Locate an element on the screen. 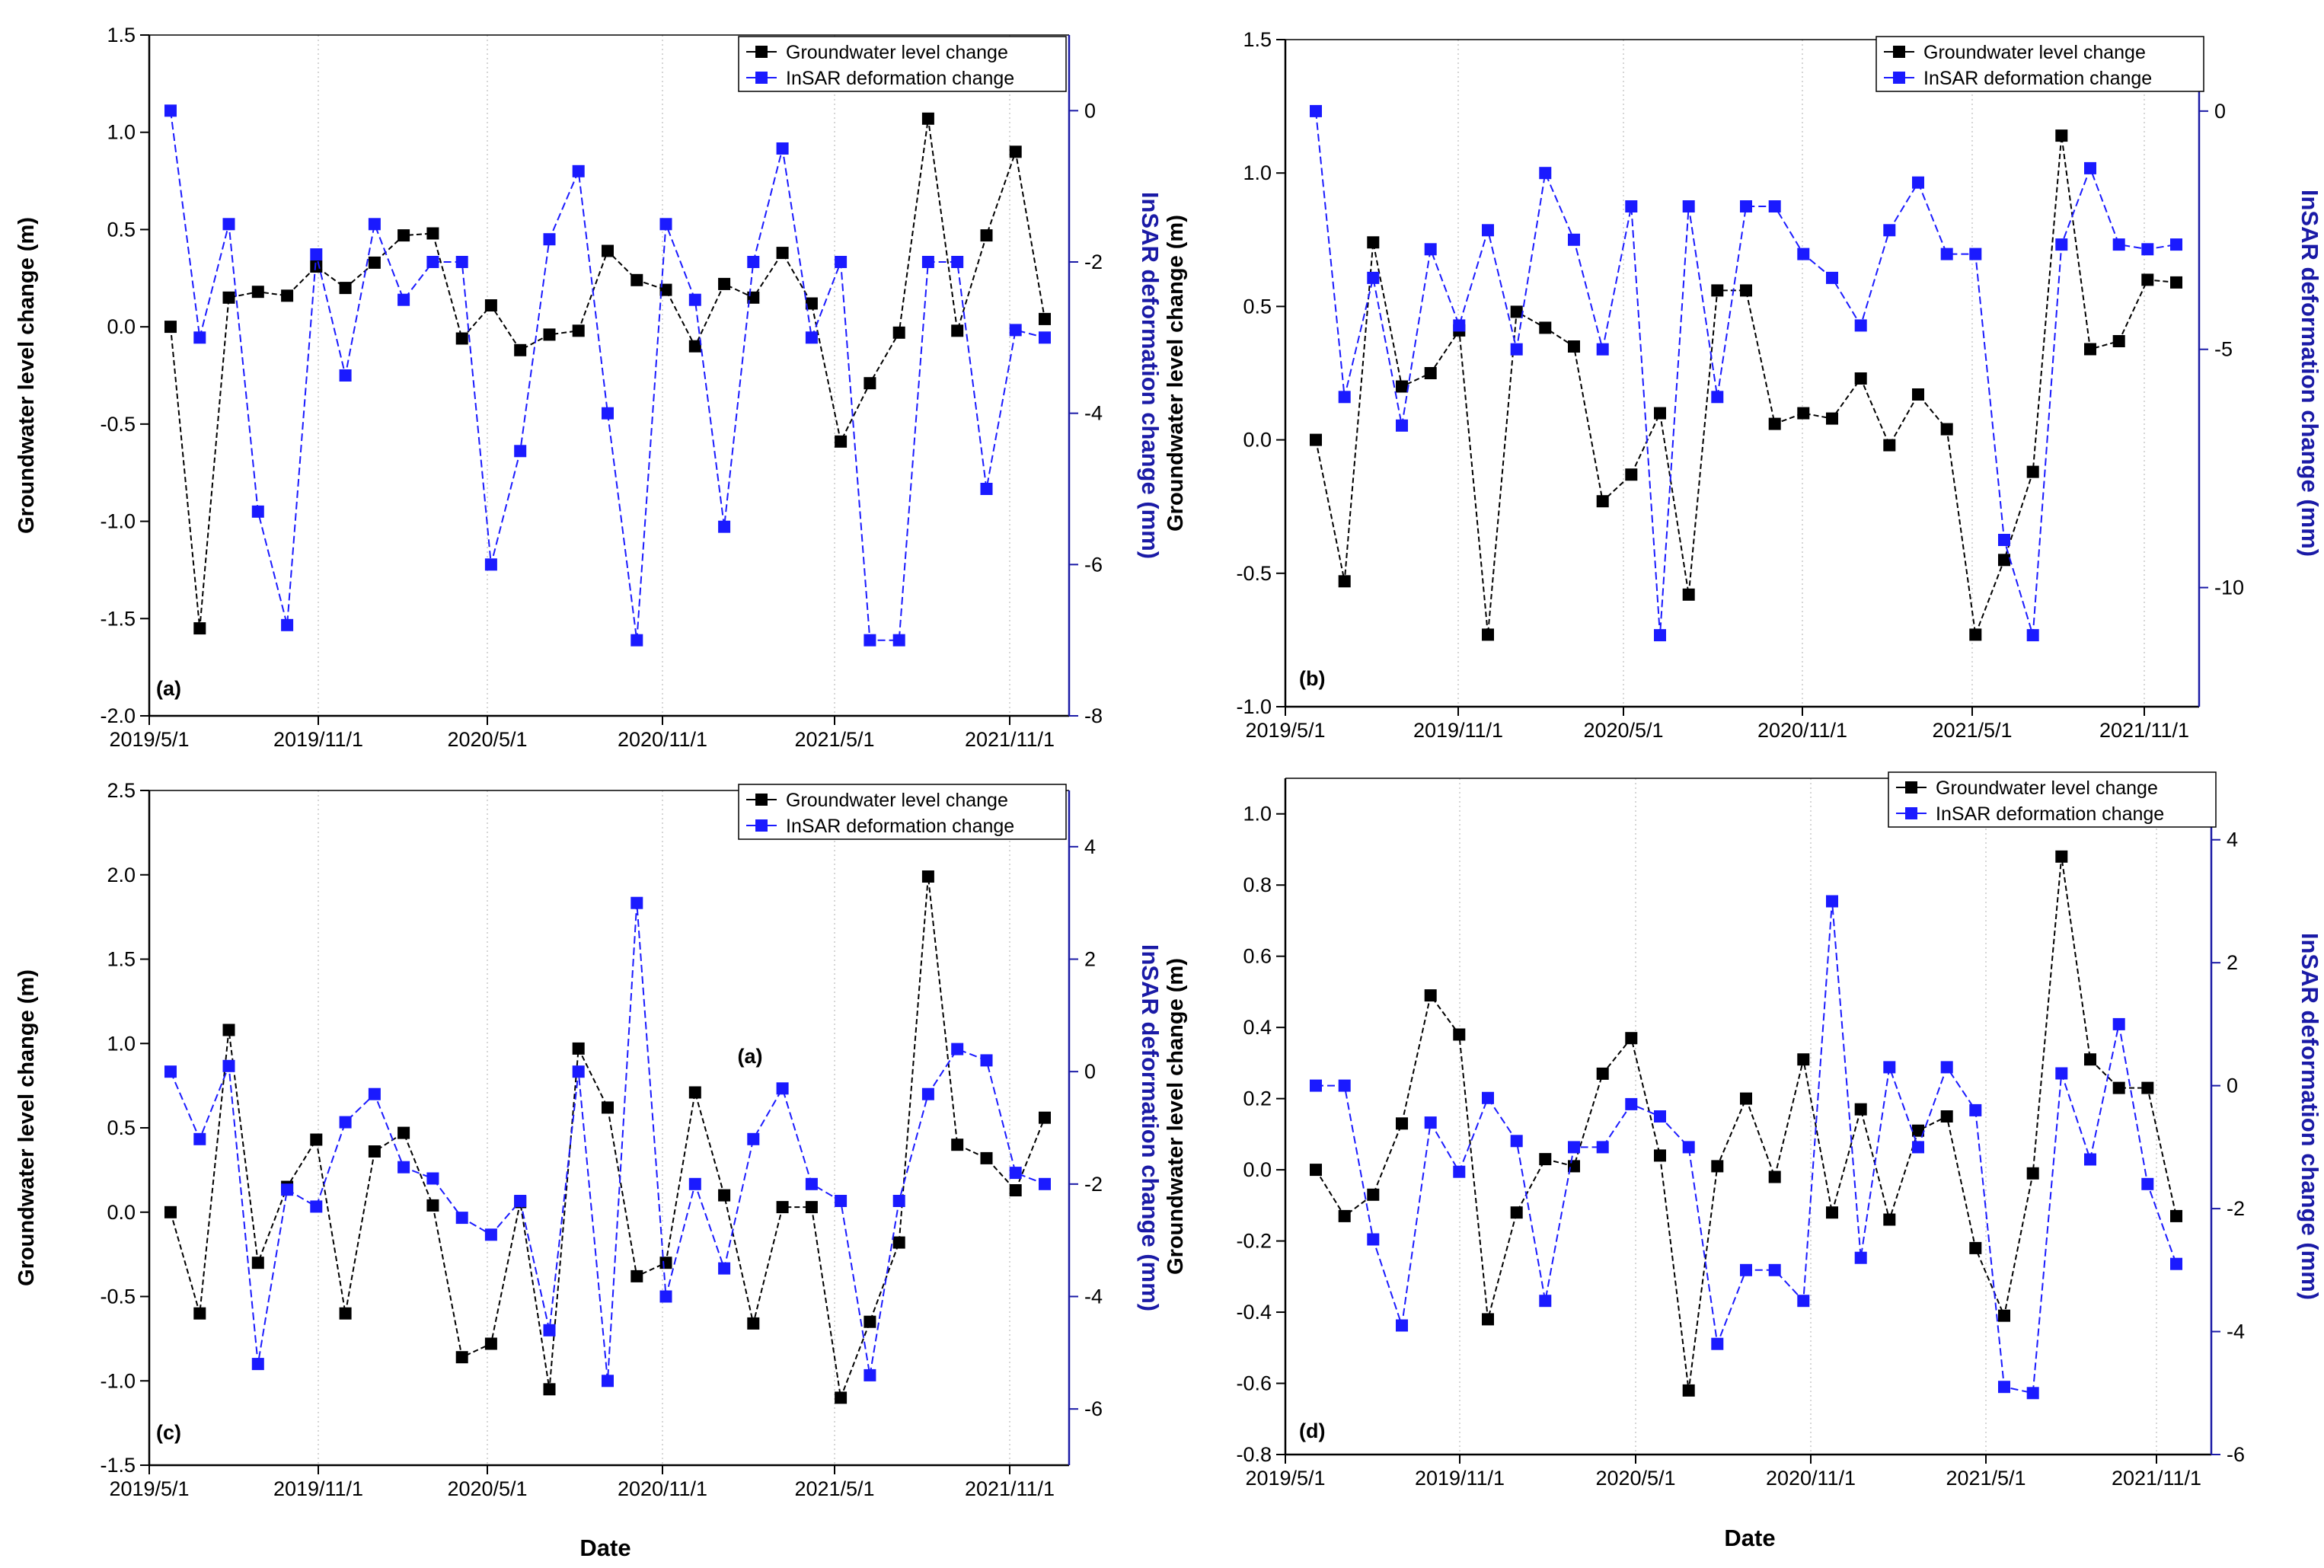 The height and width of the screenshot is (1568, 2324). y2-tick-label: -4 is located at coordinates (1093, 1297).